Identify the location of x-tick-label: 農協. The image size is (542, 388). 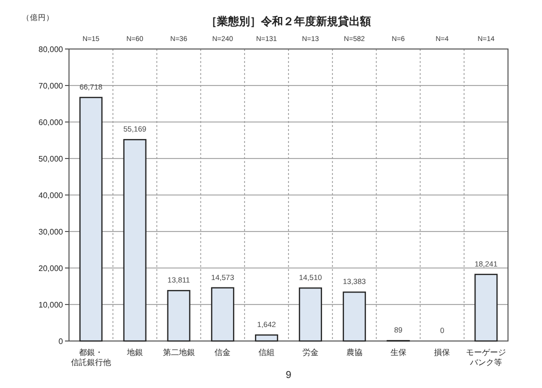
(354, 352).